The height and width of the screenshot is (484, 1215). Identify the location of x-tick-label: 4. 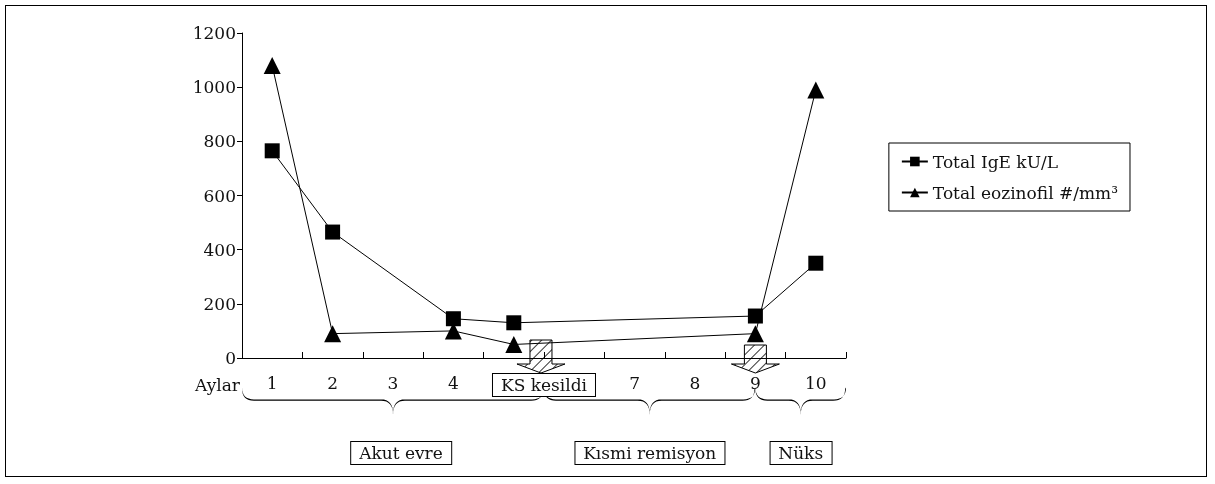
(453, 382).